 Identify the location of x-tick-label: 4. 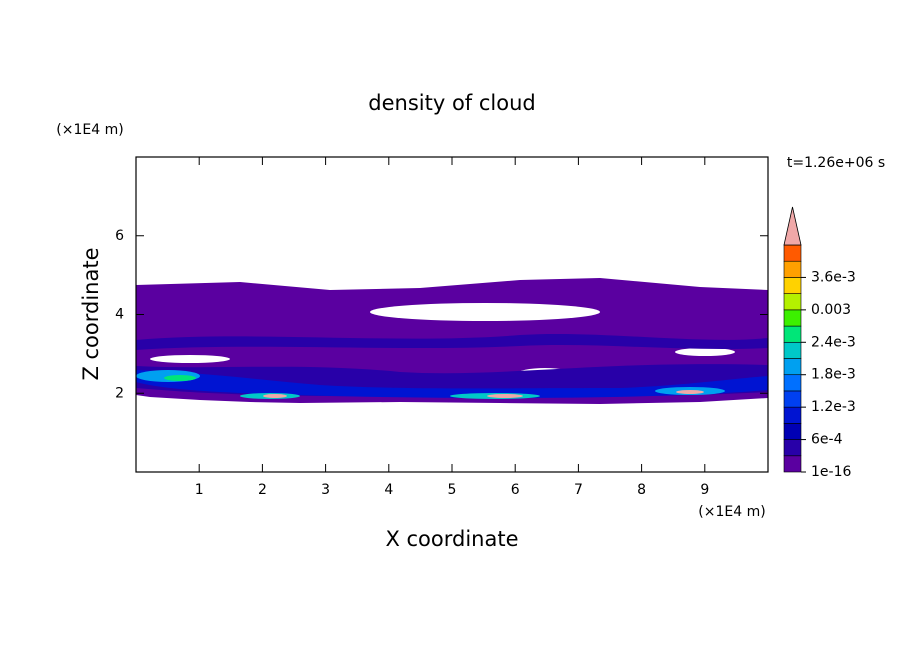
(388, 490).